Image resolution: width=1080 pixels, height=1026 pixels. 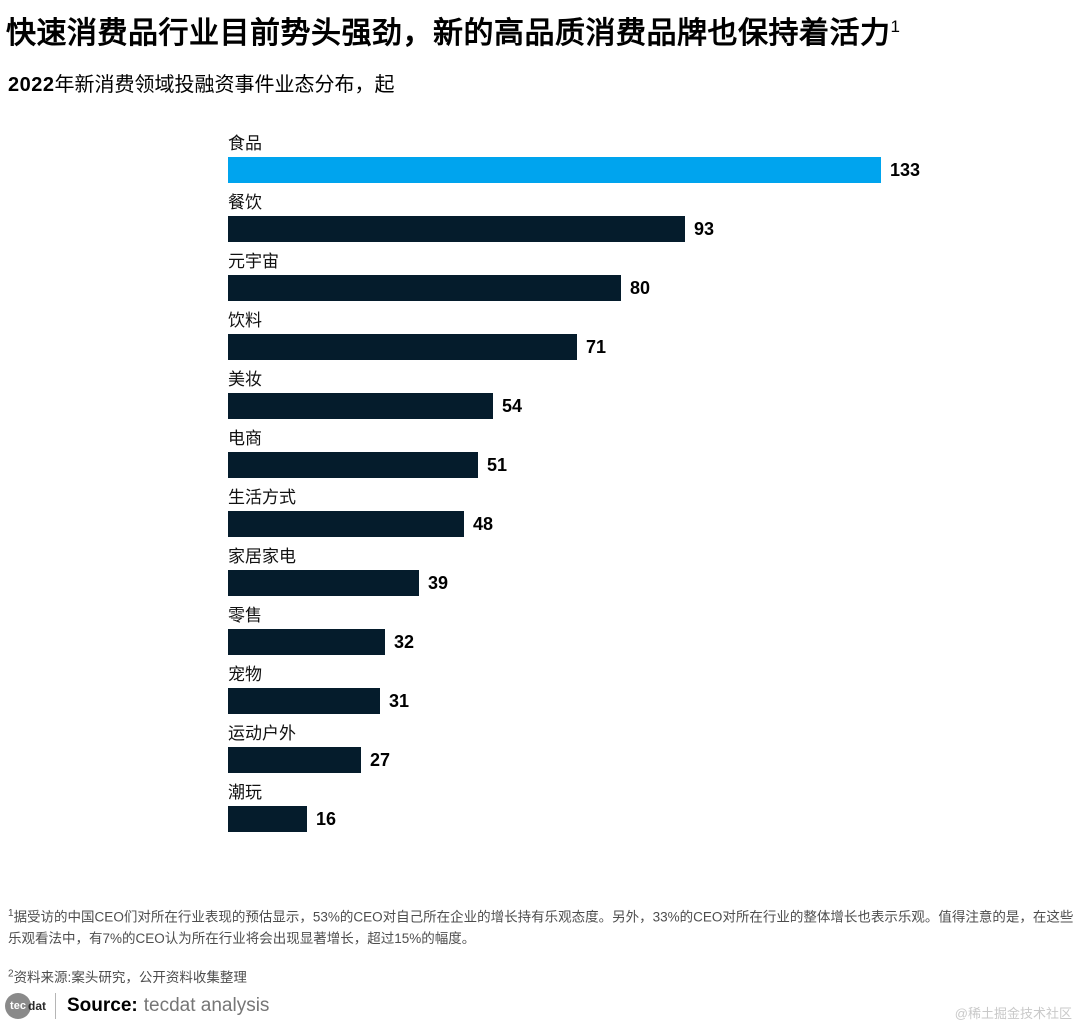 I want to click on watermark: @稀土掘金技术社区, so click(x=1013, y=1013).